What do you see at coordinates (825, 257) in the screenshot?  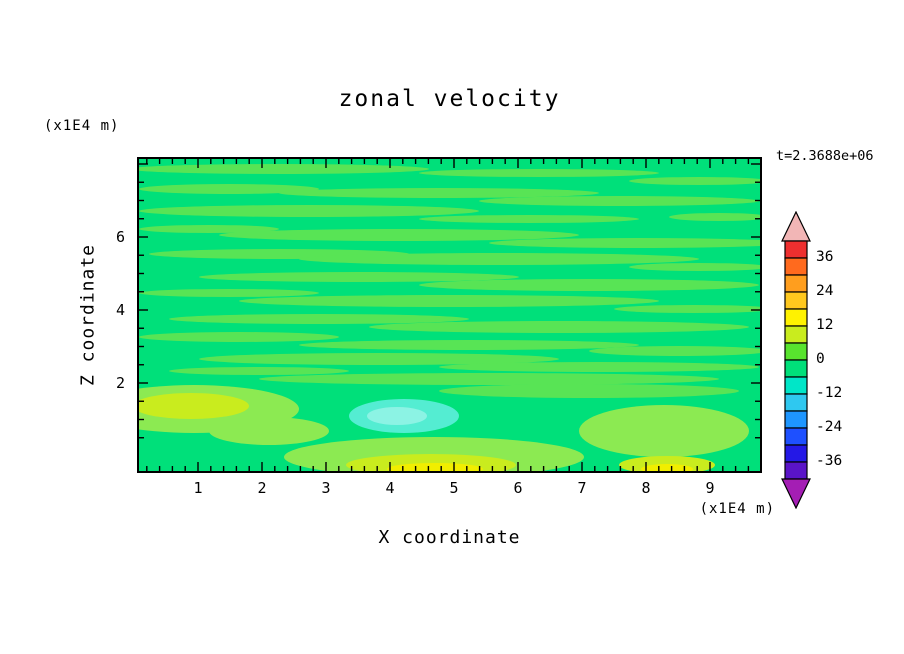 I see `colorbar-label: 36` at bounding box center [825, 257].